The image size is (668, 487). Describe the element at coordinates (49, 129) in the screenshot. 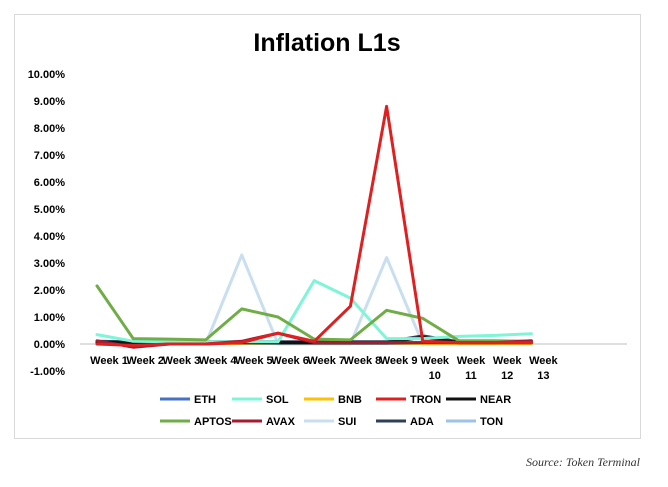

I see `y-tick-label: 8.00%` at that location.